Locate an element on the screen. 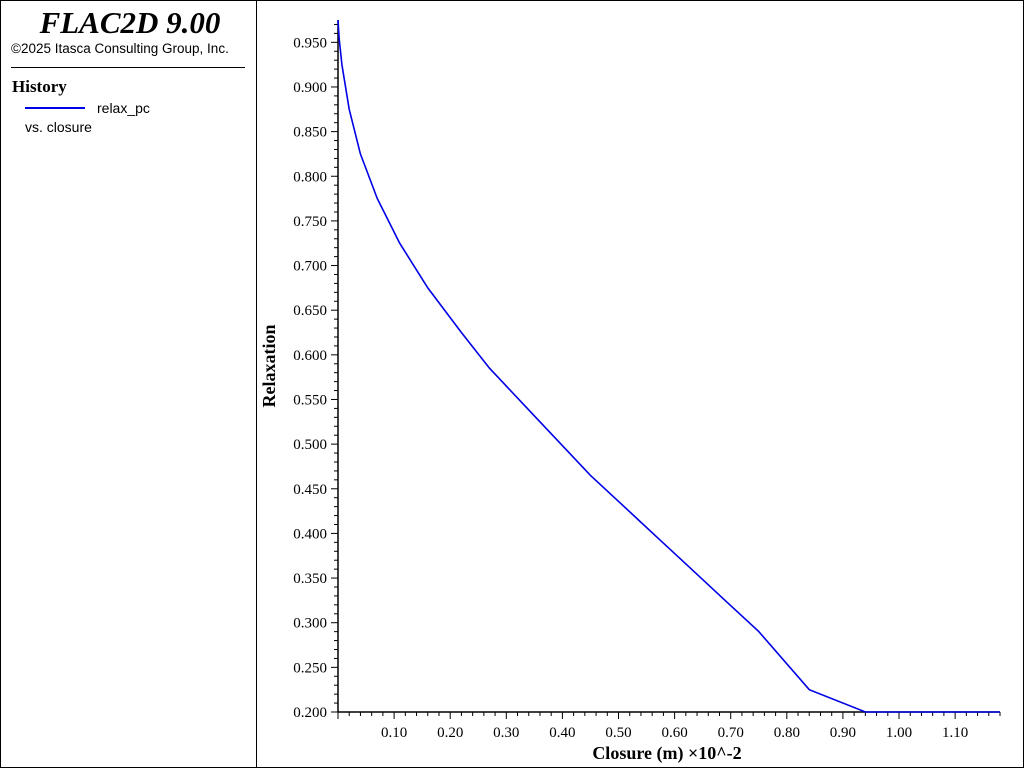 The height and width of the screenshot is (768, 1024). y-tick-label: 0.300 is located at coordinates (310, 624).